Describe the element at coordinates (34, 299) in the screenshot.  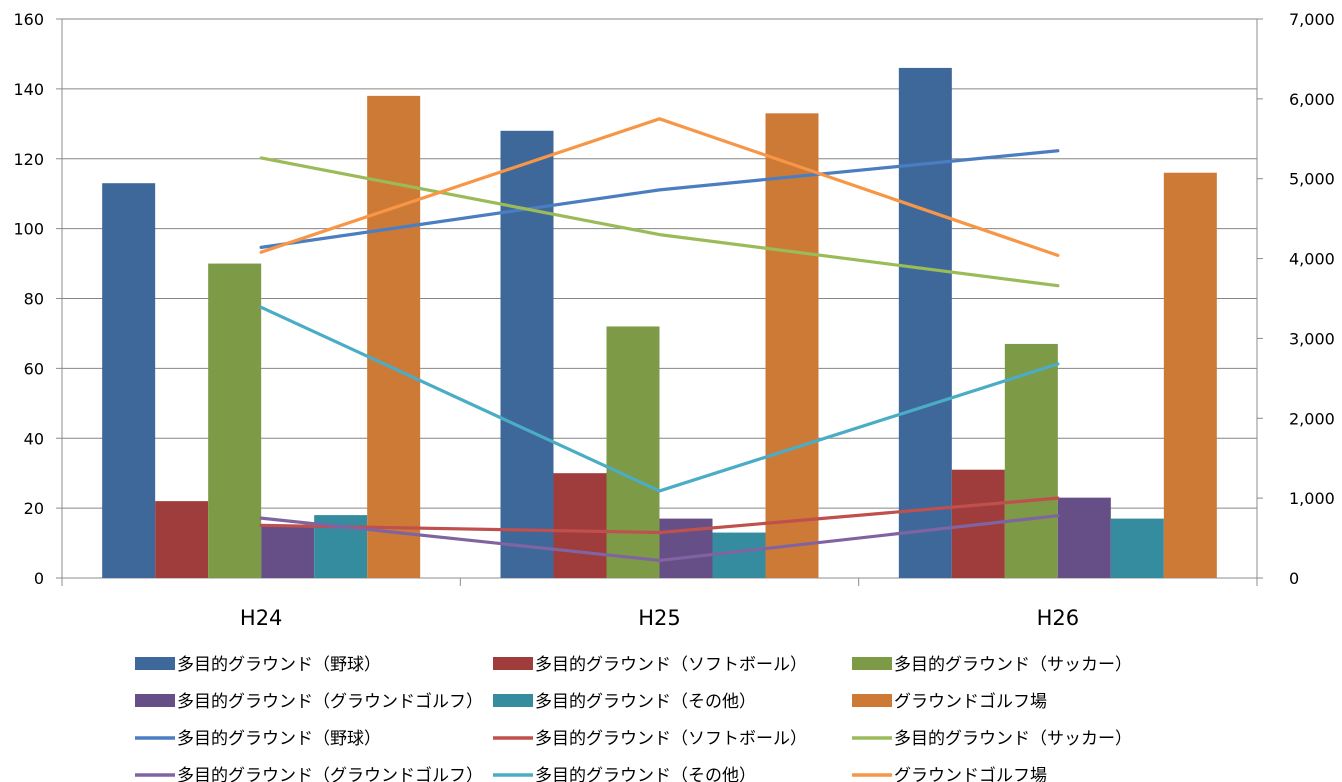
I see `left-tick-label: 80` at that location.